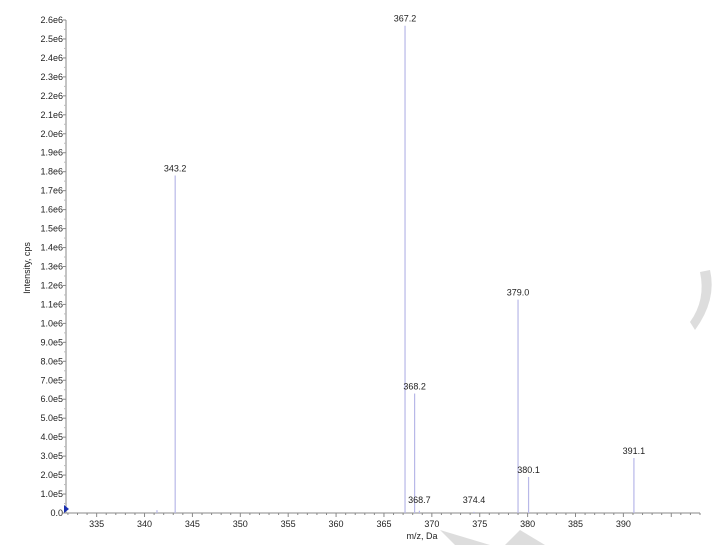 The image size is (717, 545). Describe the element at coordinates (479, 524) in the screenshot. I see `x-tick-label: 375` at that location.